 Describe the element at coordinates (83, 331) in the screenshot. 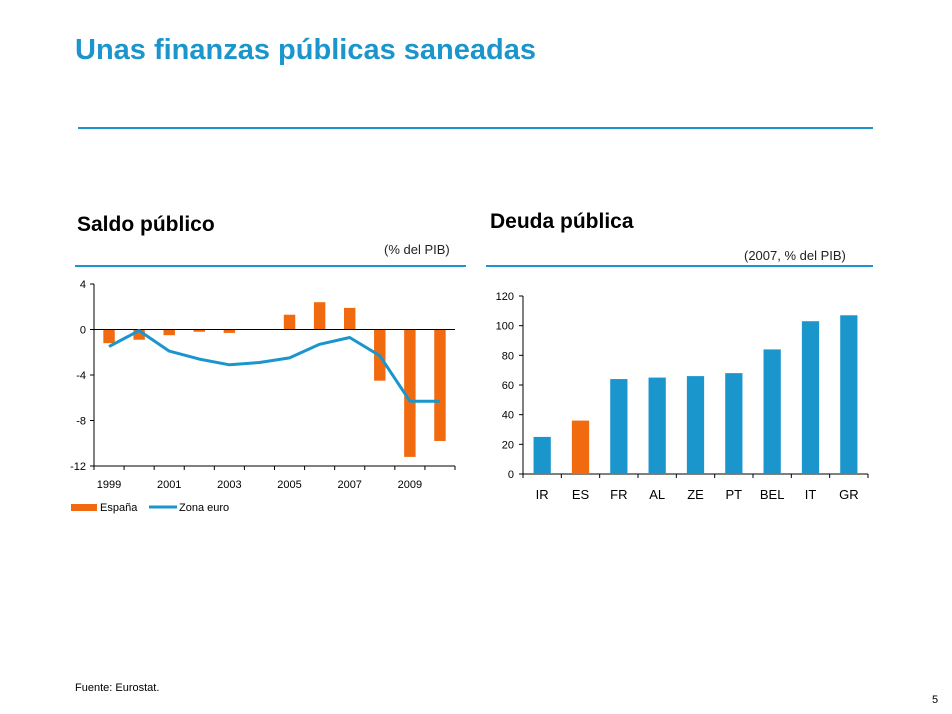

I see `saldo-y-tick-label: 0` at that location.